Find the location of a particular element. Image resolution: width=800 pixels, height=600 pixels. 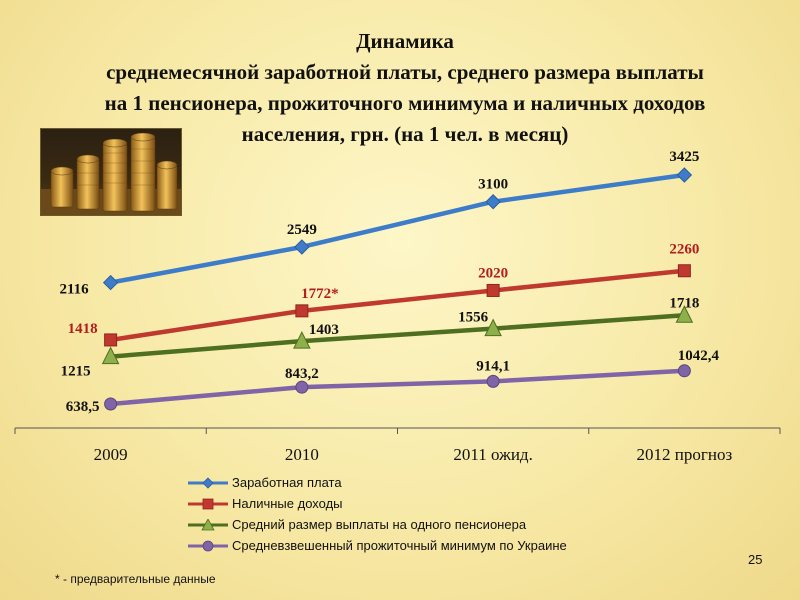

page-number: 25 is located at coordinates (755, 559).